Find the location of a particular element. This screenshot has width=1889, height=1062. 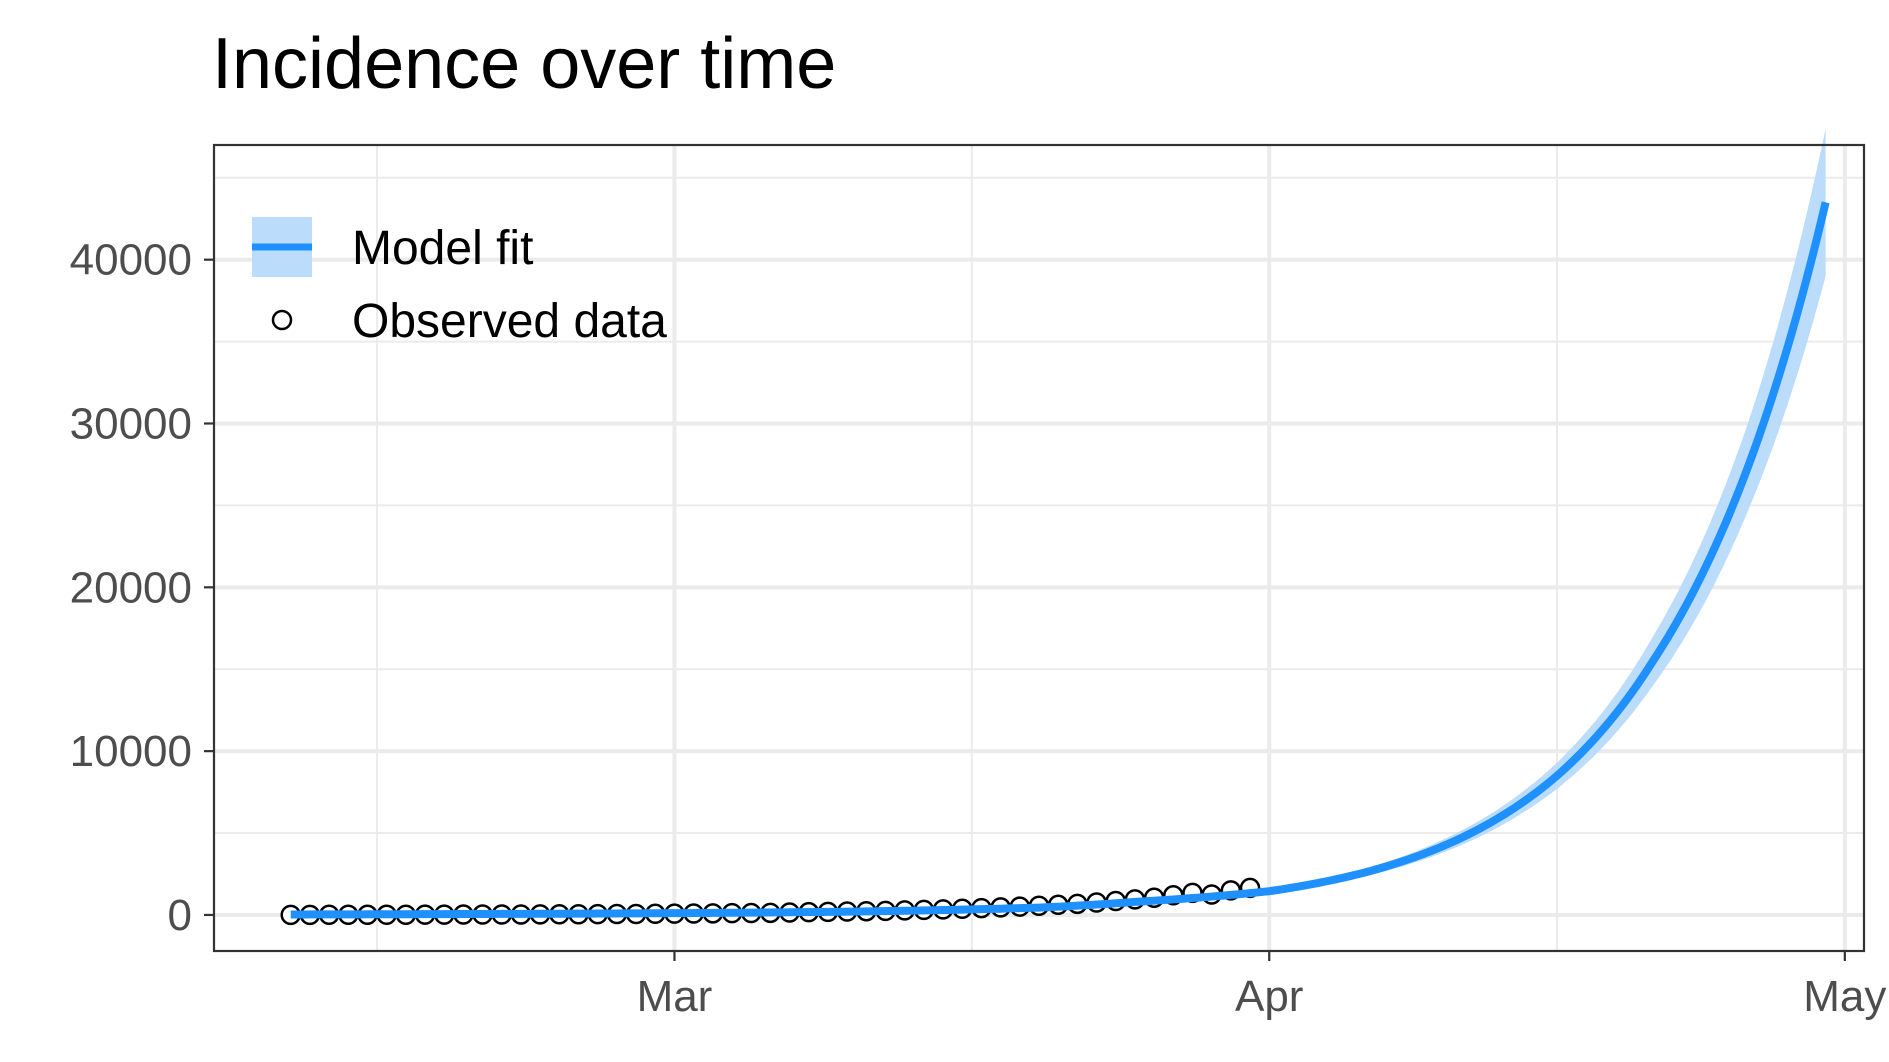

legend-key-open-circle is located at coordinates (282, 320).